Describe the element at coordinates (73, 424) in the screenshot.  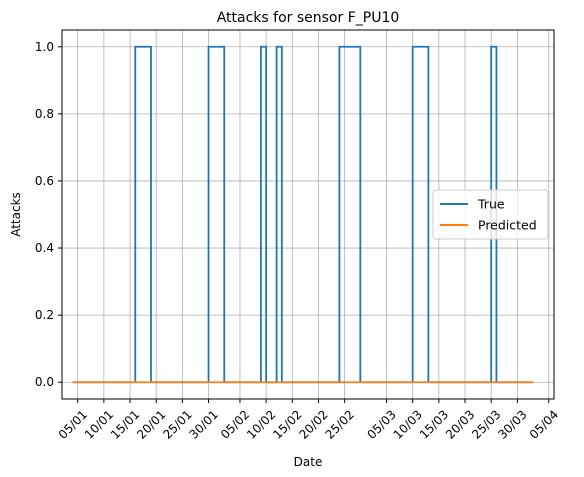
I see `x-tick-label: 05/01` at that location.